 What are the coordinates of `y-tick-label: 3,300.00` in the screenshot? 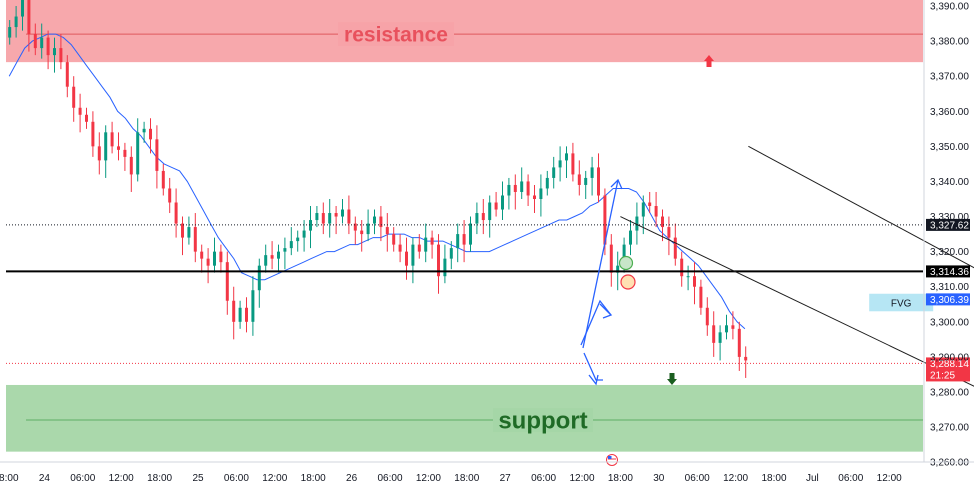 It's located at (949, 322).